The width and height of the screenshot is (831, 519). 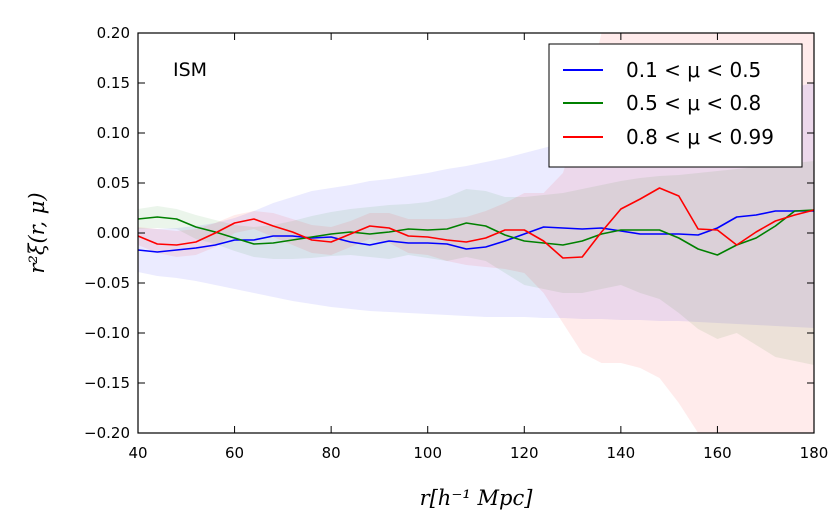 I want to click on y-tick-label: −0.15, so click(x=107, y=383).